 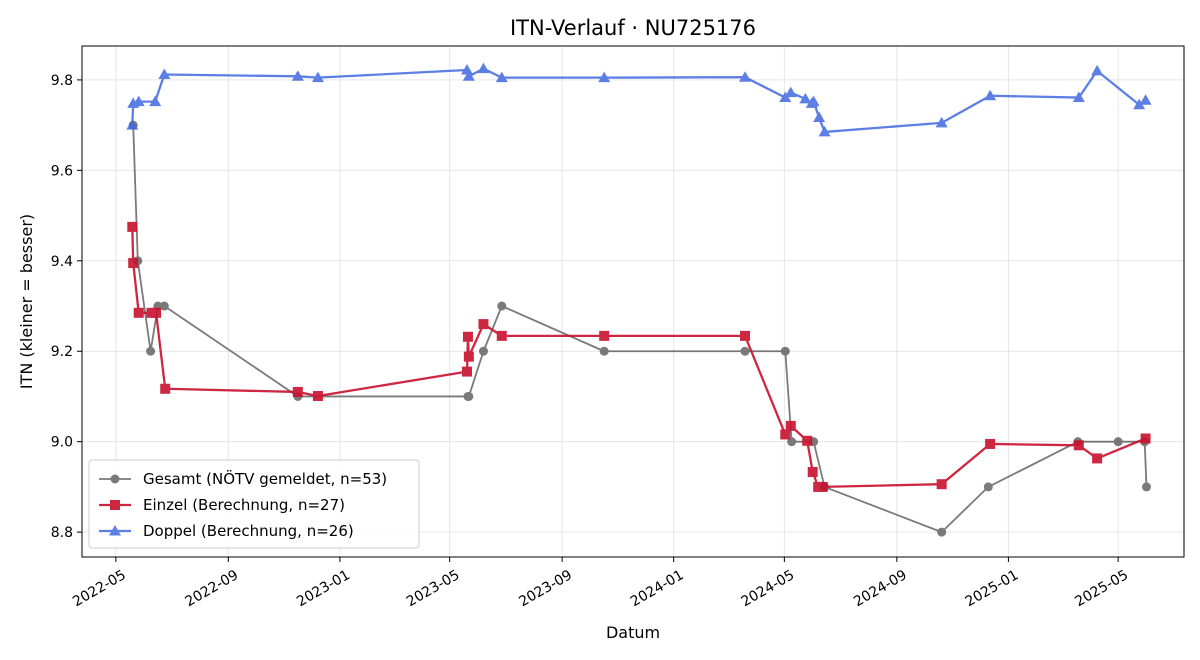 I want to click on legend-marker-einzel, so click(x=115, y=505).